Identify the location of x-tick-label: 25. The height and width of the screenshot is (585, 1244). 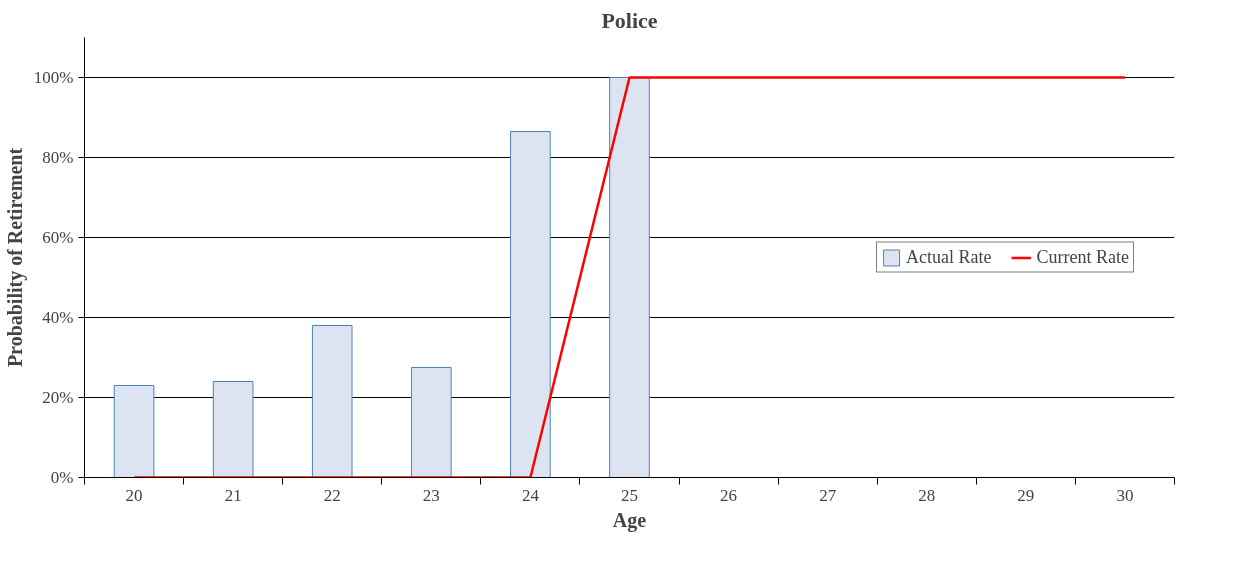
(629, 495).